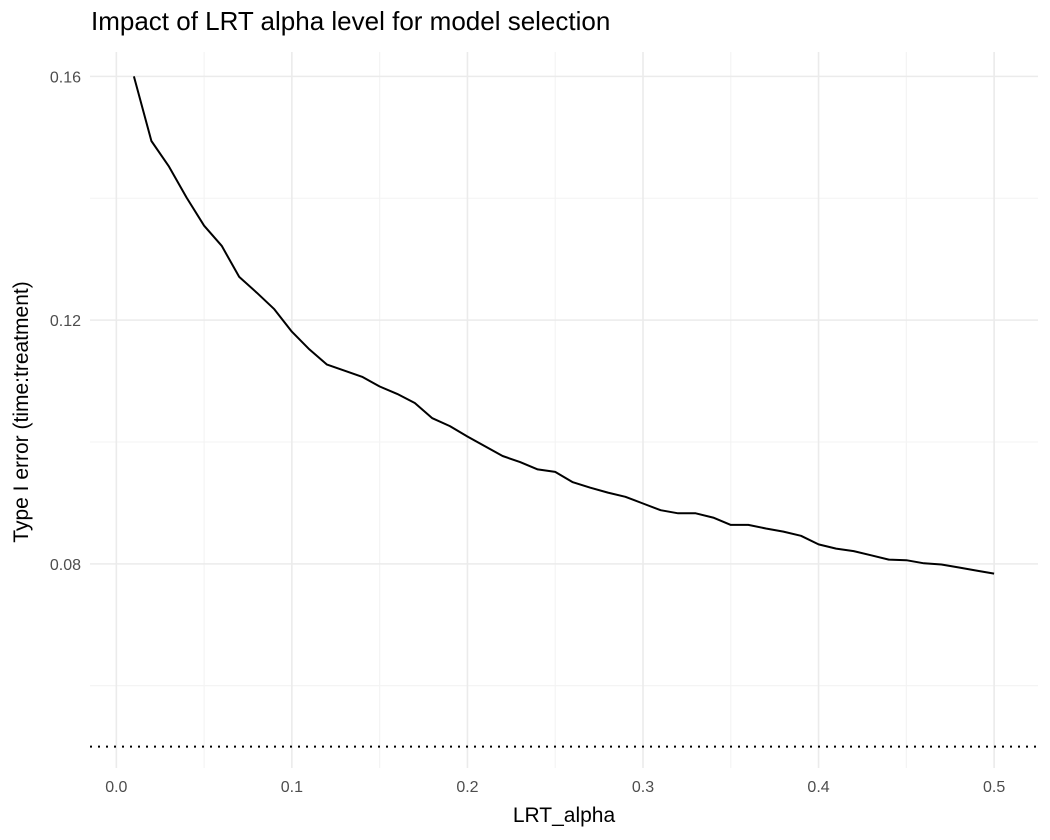 This screenshot has width=1050, height=840. I want to click on x-tick-label: 0.0, so click(116, 787).